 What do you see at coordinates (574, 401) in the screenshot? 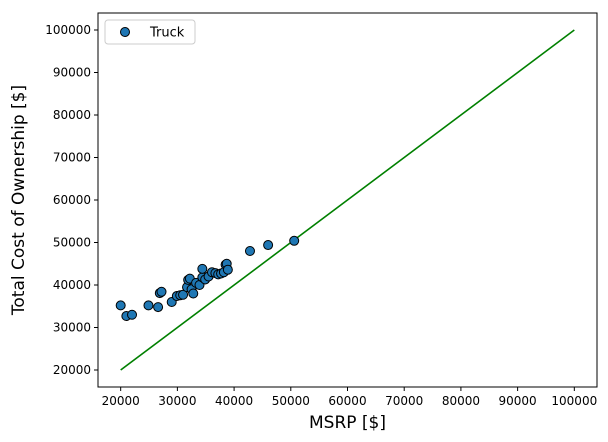
I see `x-tick-label: 100000` at bounding box center [574, 401].